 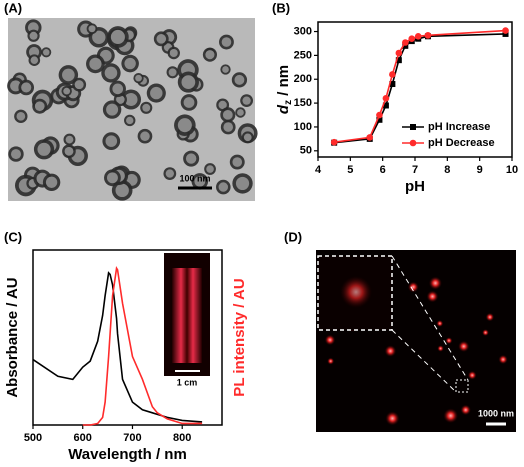 I want to click on y-tick-label: 300, so click(x=303, y=31).